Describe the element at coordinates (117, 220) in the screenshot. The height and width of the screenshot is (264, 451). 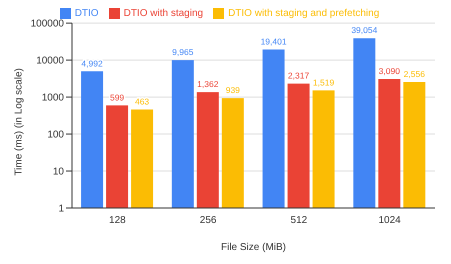
I see `x-tick-label: 128` at that location.